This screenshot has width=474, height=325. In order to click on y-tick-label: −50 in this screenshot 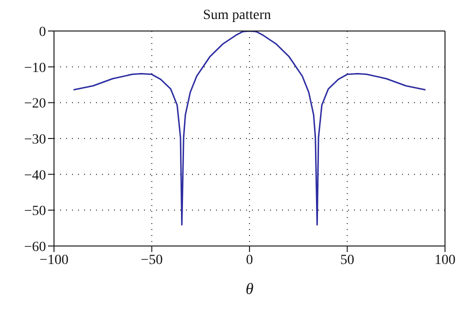, I will do `click(35, 212)`.